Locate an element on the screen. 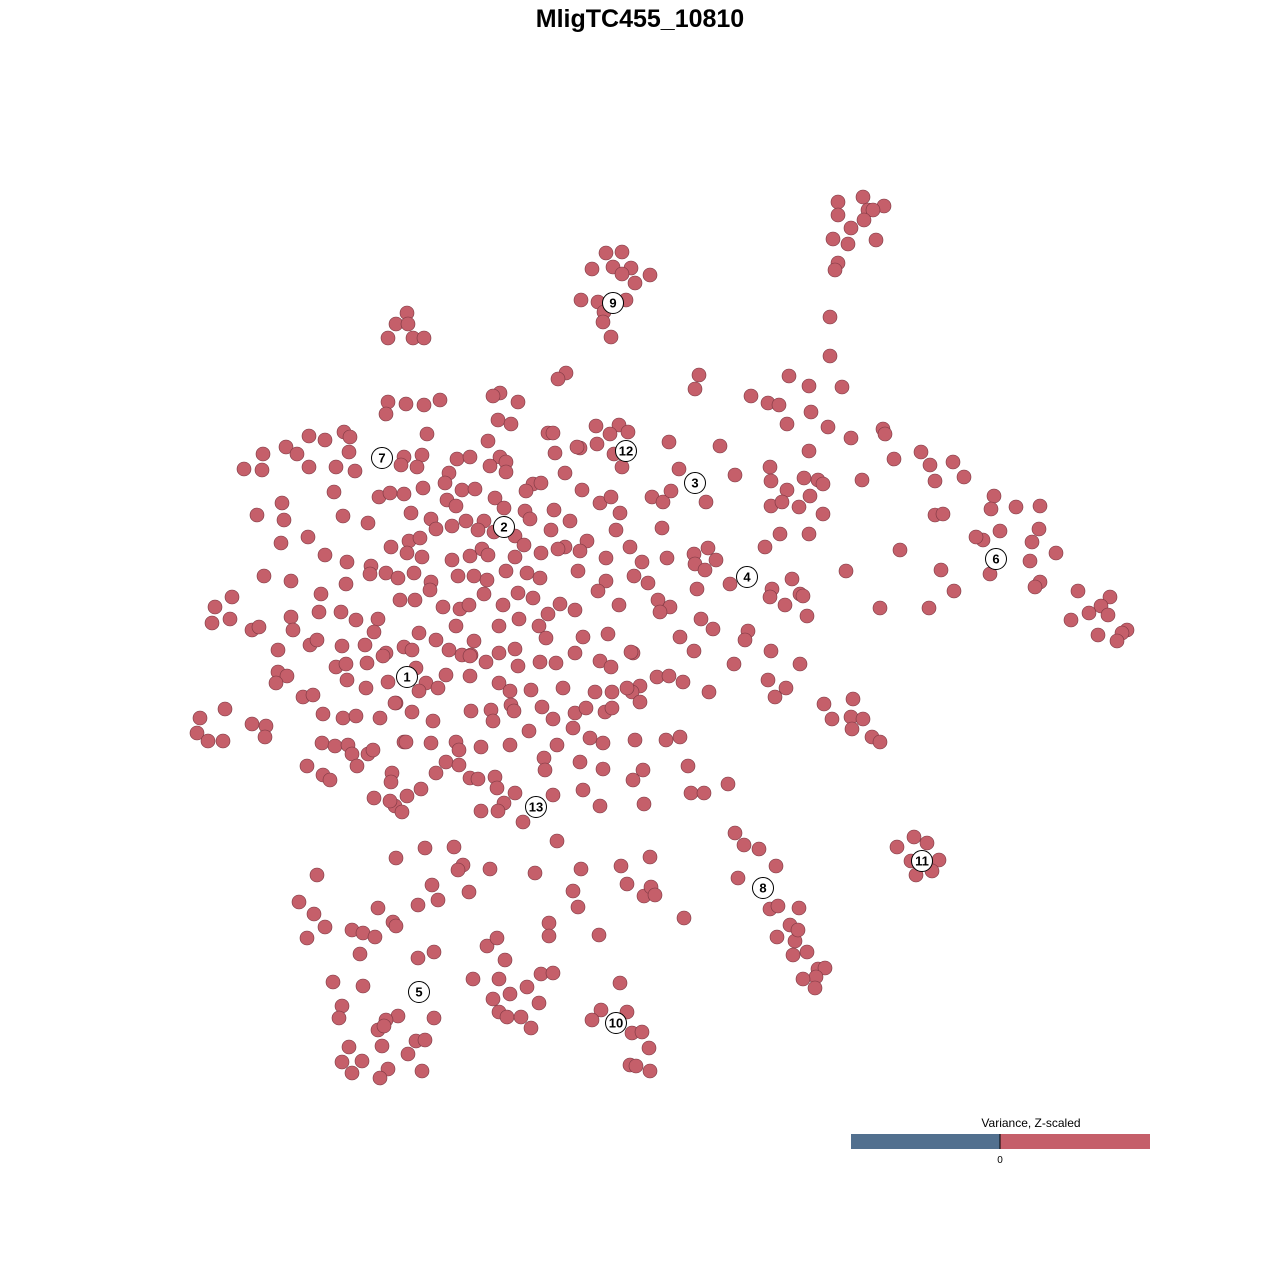 This screenshot has width=1280, height=1280. legend-low-bar is located at coordinates (925, 1141).